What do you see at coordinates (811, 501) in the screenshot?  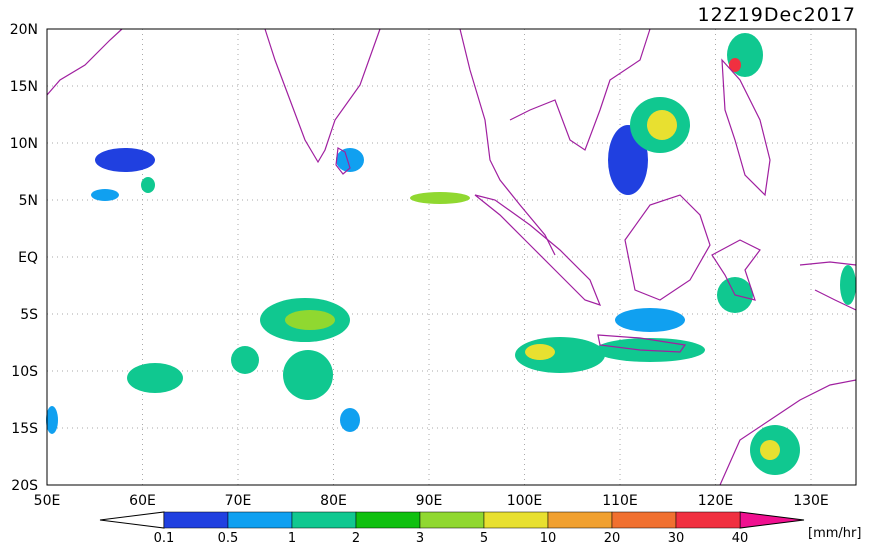 I see `lon-label: 130E` at bounding box center [811, 501].